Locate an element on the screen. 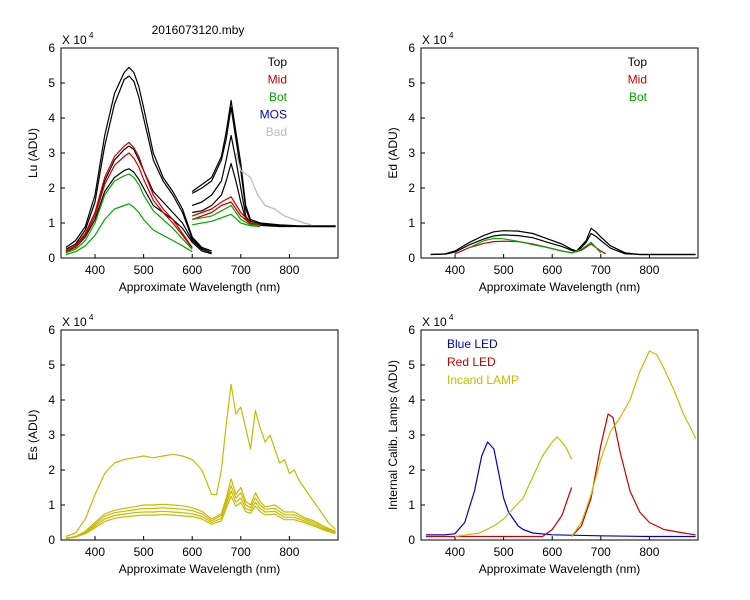 The width and height of the screenshot is (750, 600). legend-entry: Red LED is located at coordinates (471, 362).